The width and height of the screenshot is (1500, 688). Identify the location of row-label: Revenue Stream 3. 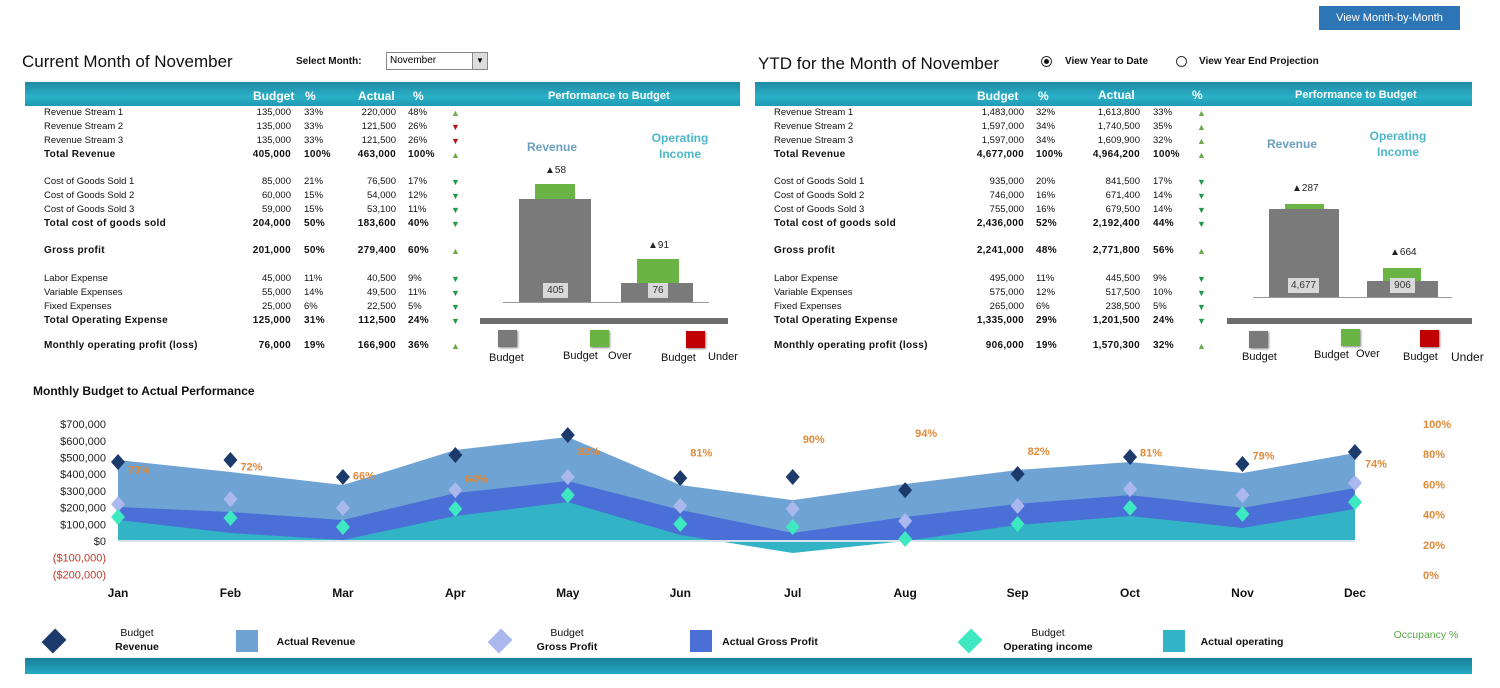
(814, 140).